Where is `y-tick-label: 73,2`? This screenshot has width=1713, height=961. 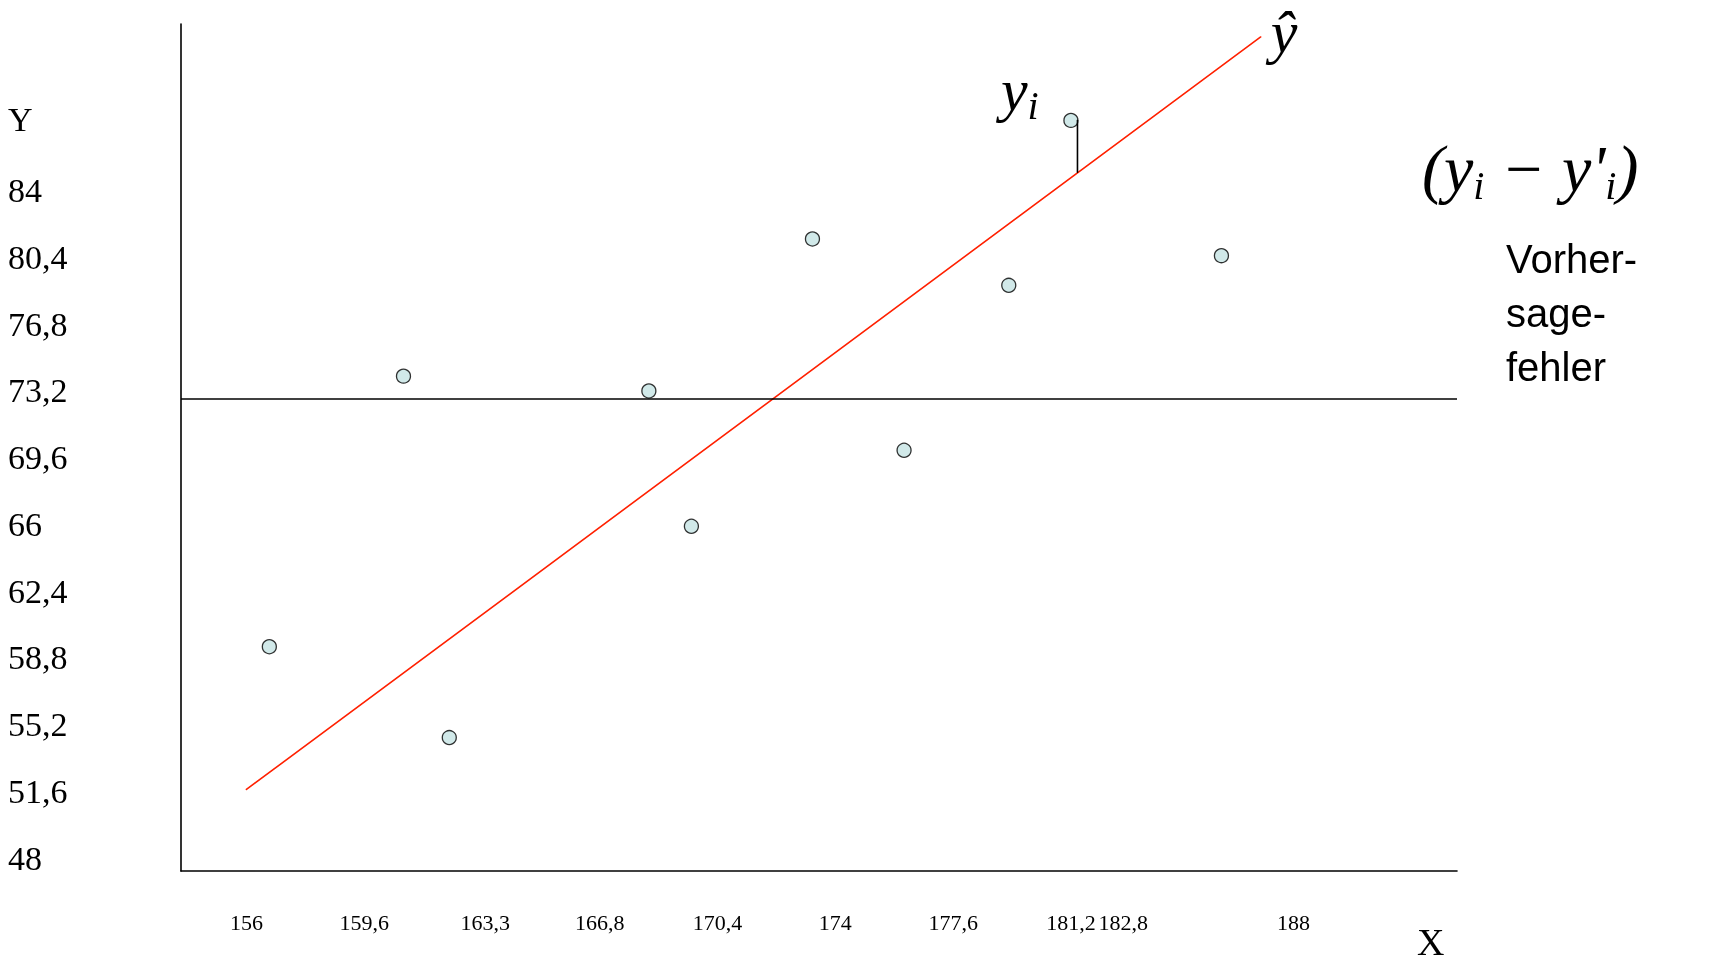
y-tick-label: 73,2 is located at coordinates (38, 391).